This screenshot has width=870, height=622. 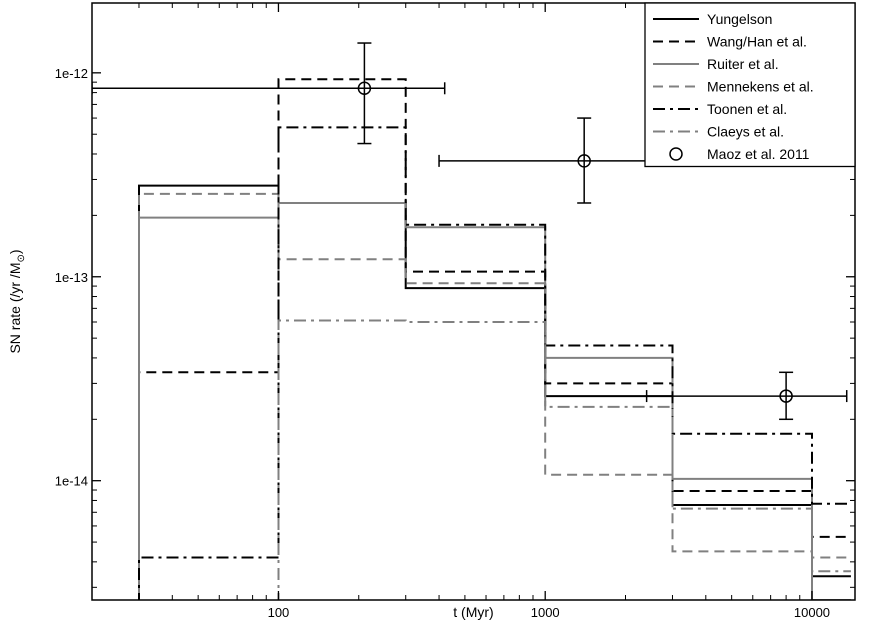 What do you see at coordinates (15, 308) in the screenshot?
I see `y-axis-label-main: SN rate (/yr /M` at bounding box center [15, 308].